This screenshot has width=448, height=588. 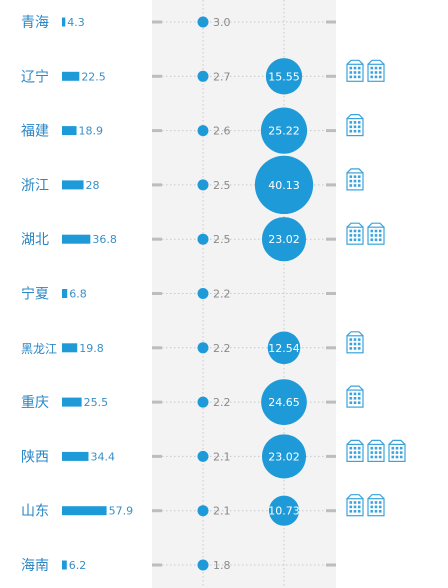 I want to click on data-row: 海南 6.2 1.8, so click(x=178, y=566).